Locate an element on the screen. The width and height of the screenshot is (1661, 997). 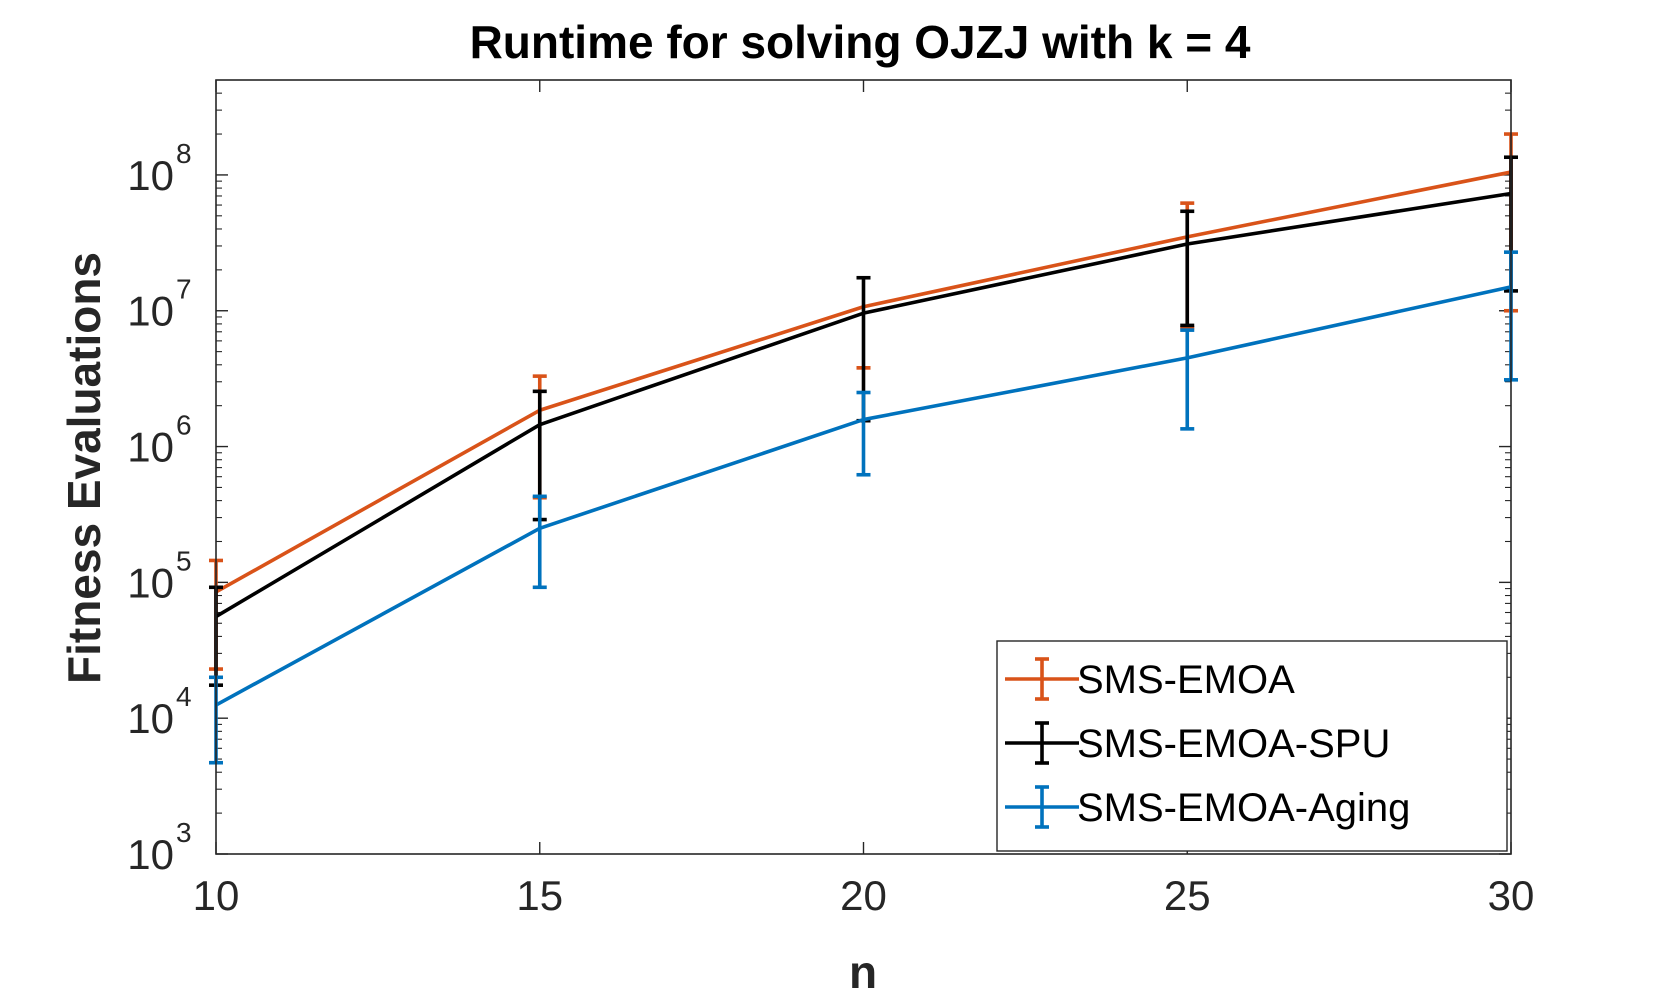
legend-entry: SMS-EMOA is located at coordinates (1150, 679).